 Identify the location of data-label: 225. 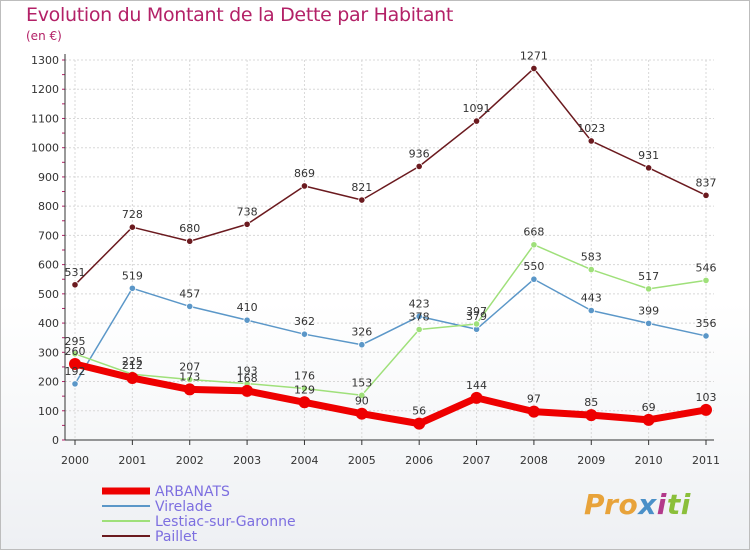
(132, 361).